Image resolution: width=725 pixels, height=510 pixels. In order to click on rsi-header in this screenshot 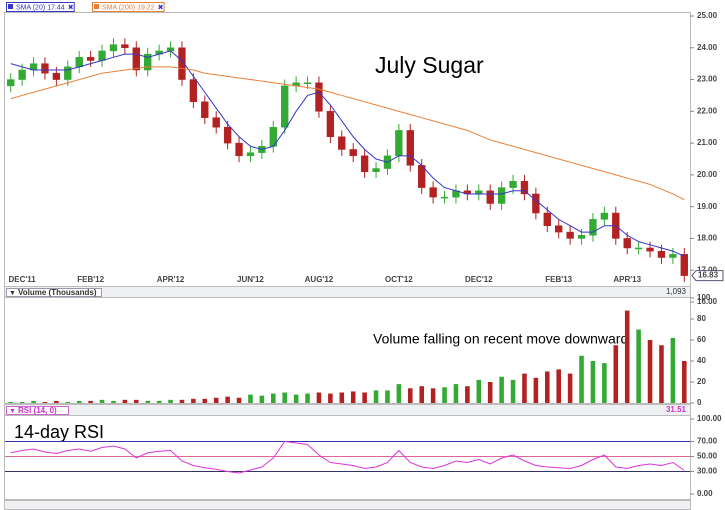, I will do `click(347, 410)`.